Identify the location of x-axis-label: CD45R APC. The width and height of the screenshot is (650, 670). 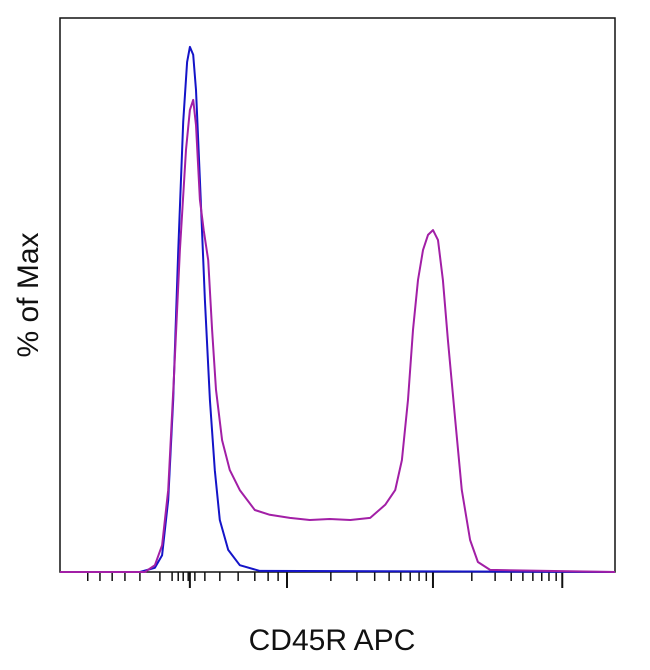
(332, 640).